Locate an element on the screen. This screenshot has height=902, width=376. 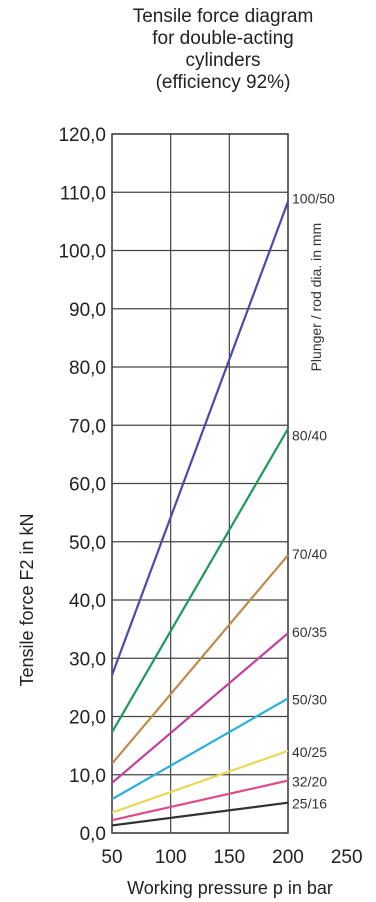
y-tick-label: 60,0 is located at coordinates (87, 485).